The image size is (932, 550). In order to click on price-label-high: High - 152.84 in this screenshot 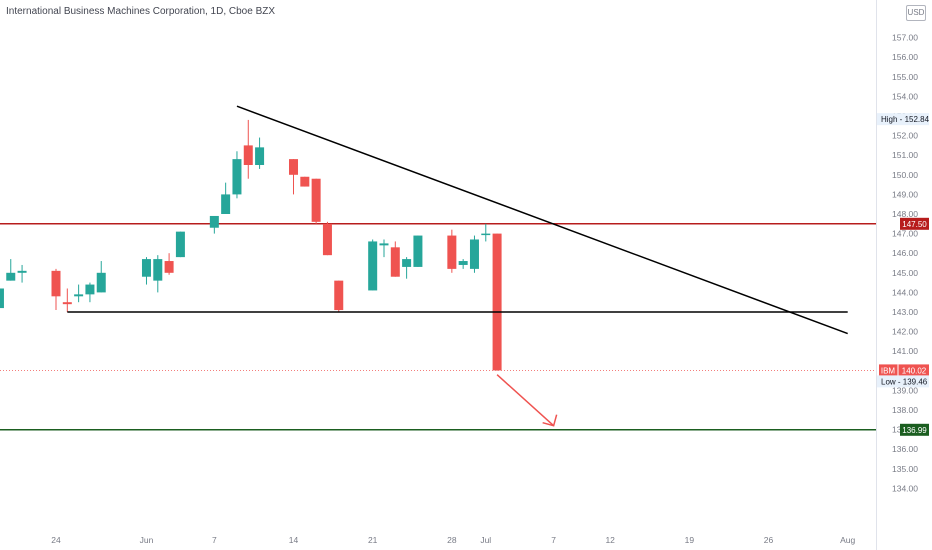, I will do `click(903, 119)`.